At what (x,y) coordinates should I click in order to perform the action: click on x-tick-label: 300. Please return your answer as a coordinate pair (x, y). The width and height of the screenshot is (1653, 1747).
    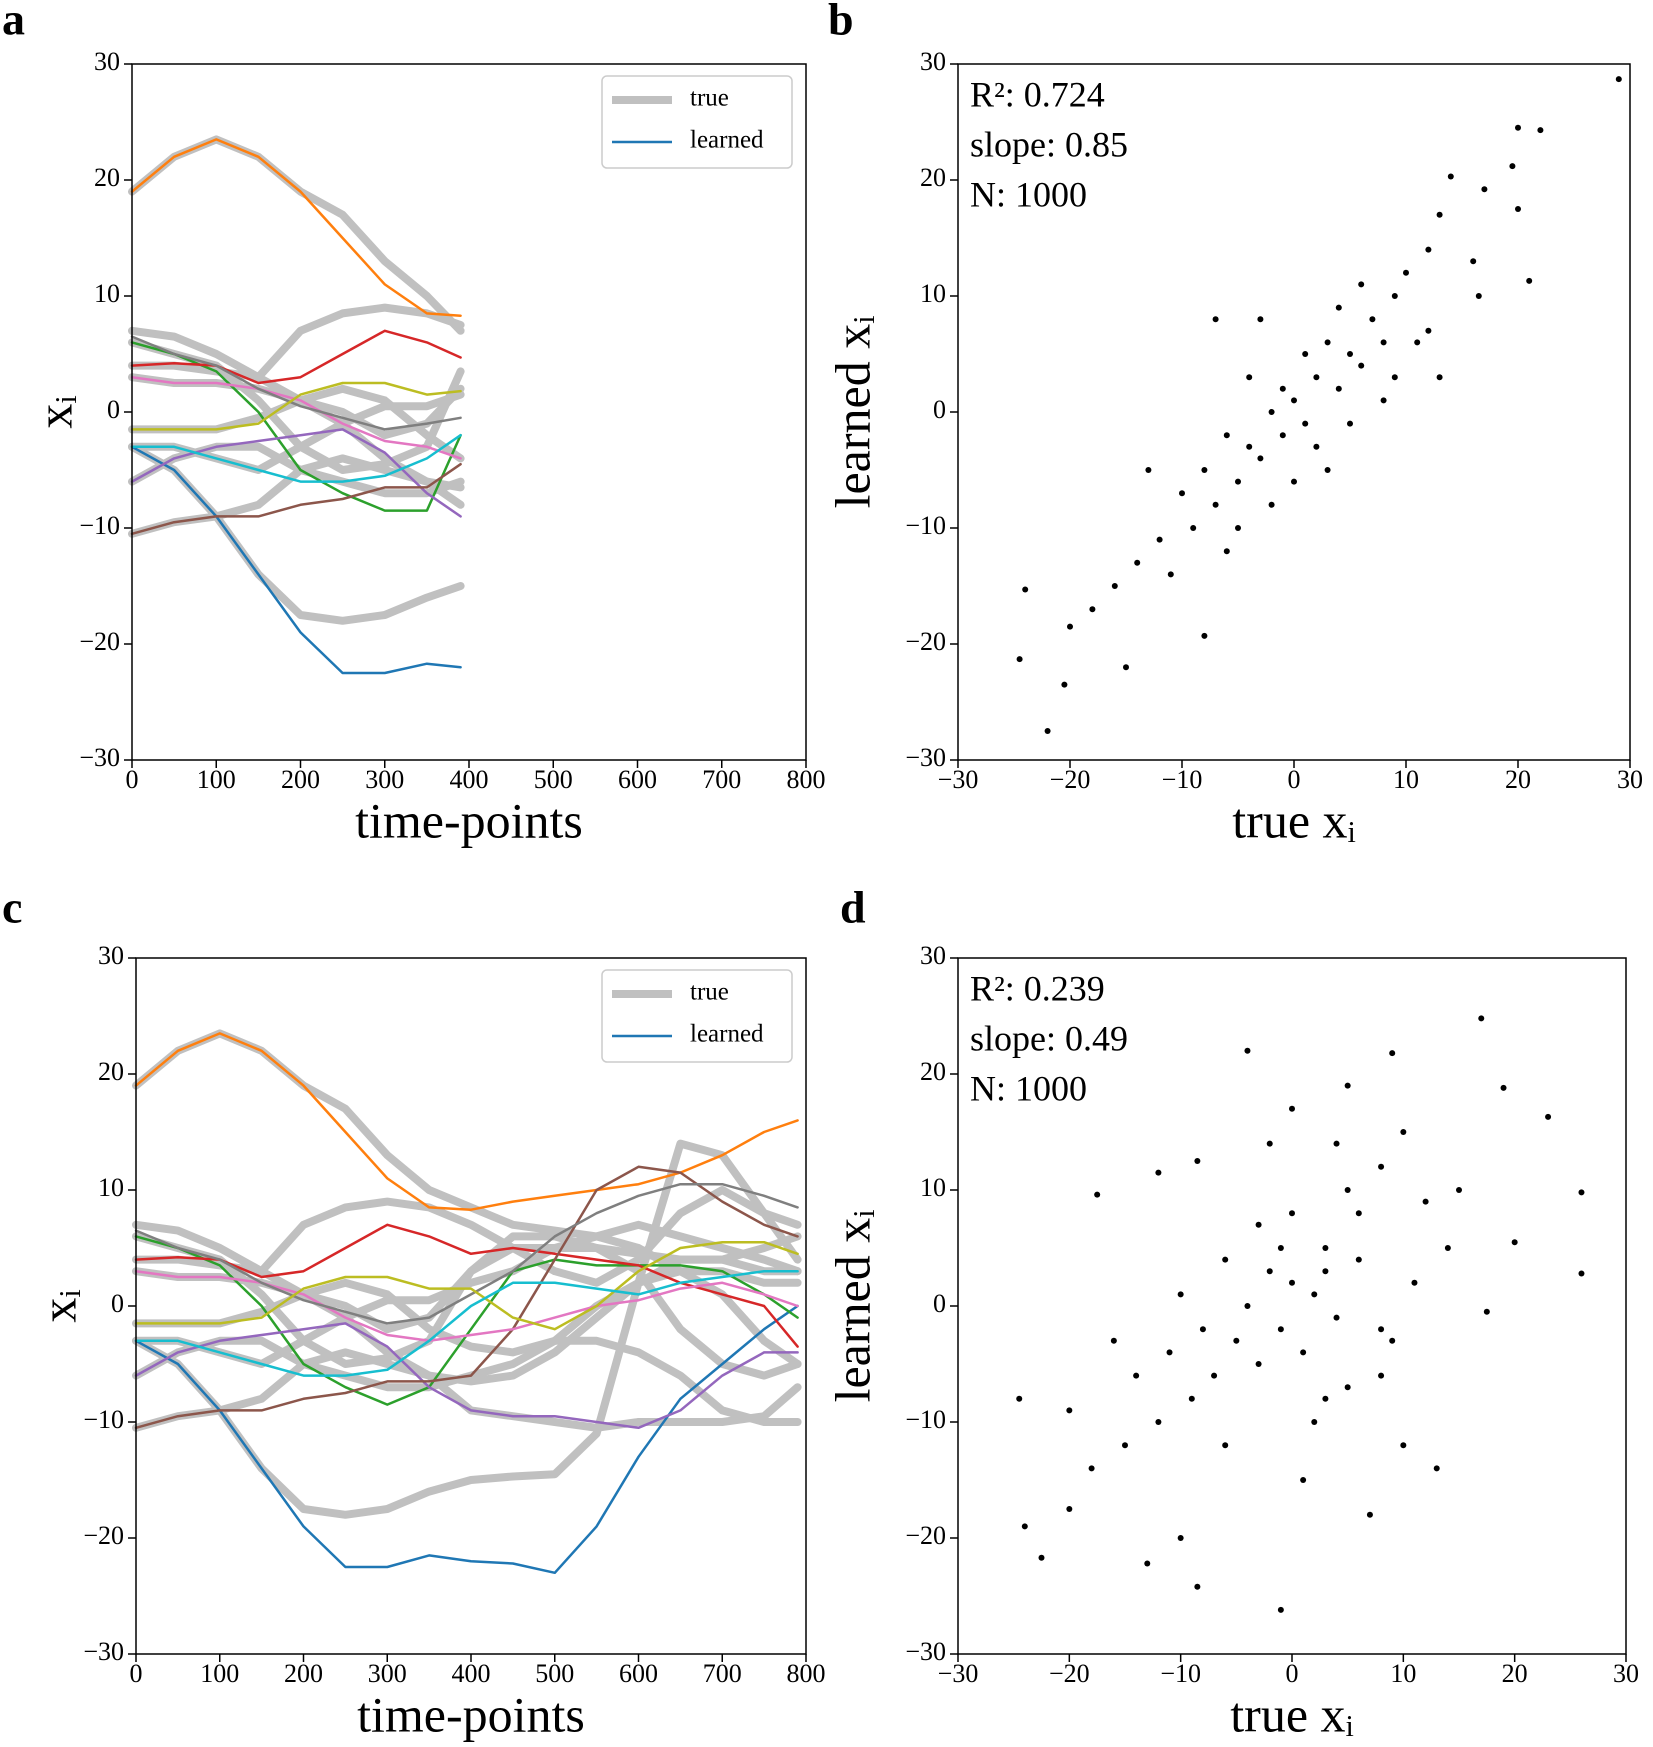
    Looking at the image, I should click on (384, 779).